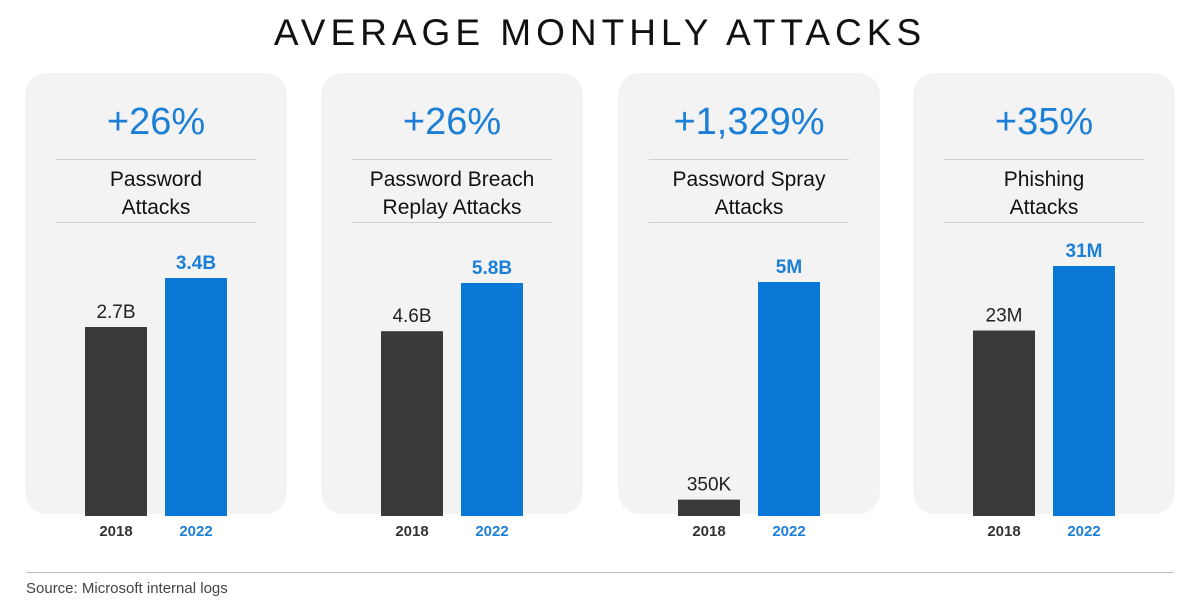  What do you see at coordinates (600, 32) in the screenshot?
I see `chart-title: AVERAGE MONTHLY ATTACKS` at bounding box center [600, 32].